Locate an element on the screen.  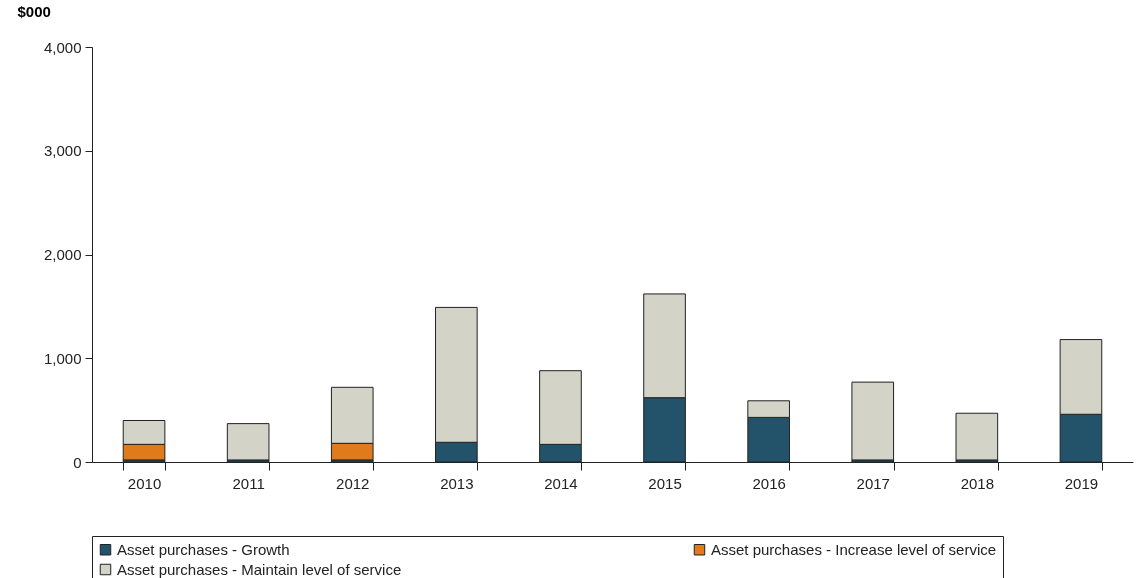
y-tick-label: 0 is located at coordinates (77, 462).